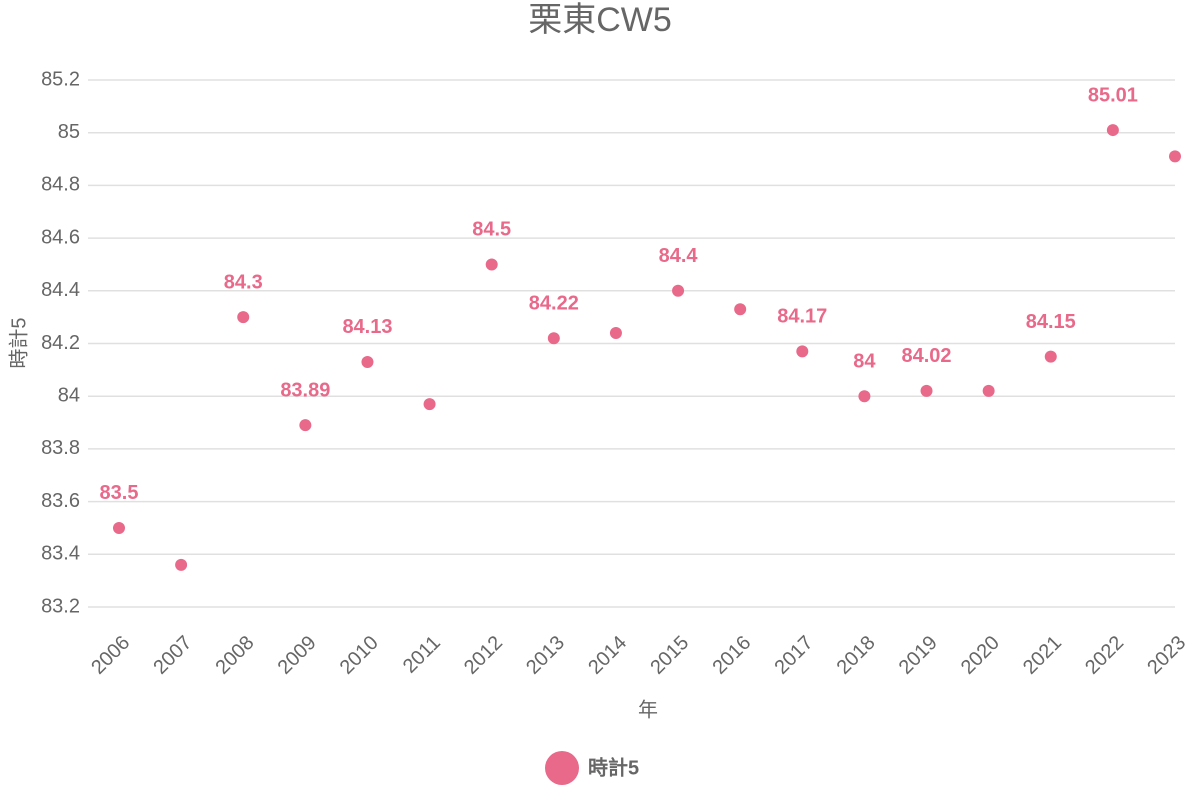  Describe the element at coordinates (60, 501) in the screenshot. I see `y-tick-label: 83.6` at that location.